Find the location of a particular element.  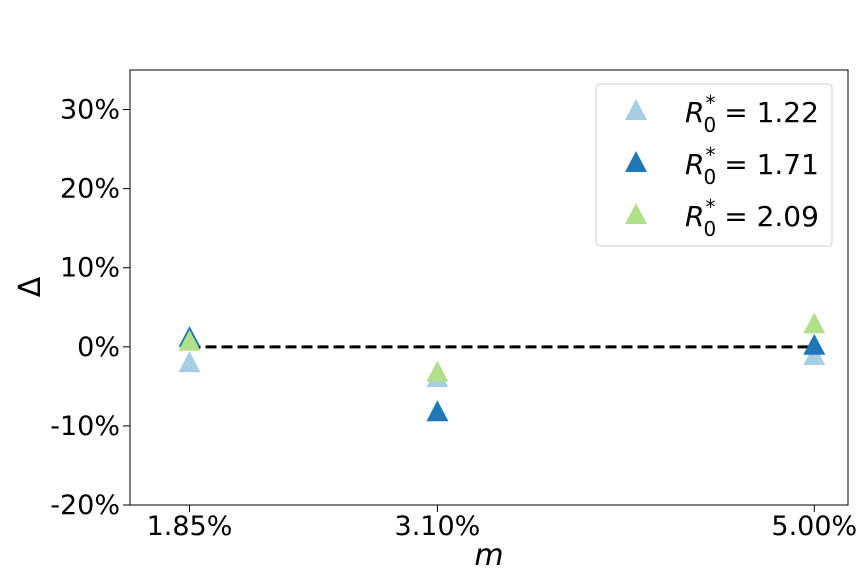

legend-label: R* 0 = 2.09 is located at coordinates (752, 218).